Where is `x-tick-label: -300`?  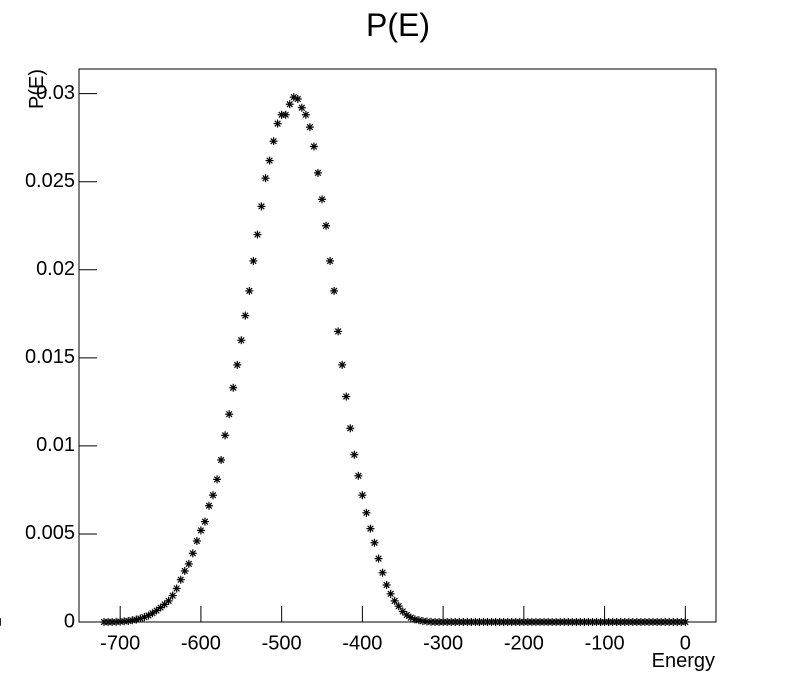 x-tick-label: -300 is located at coordinates (443, 643).